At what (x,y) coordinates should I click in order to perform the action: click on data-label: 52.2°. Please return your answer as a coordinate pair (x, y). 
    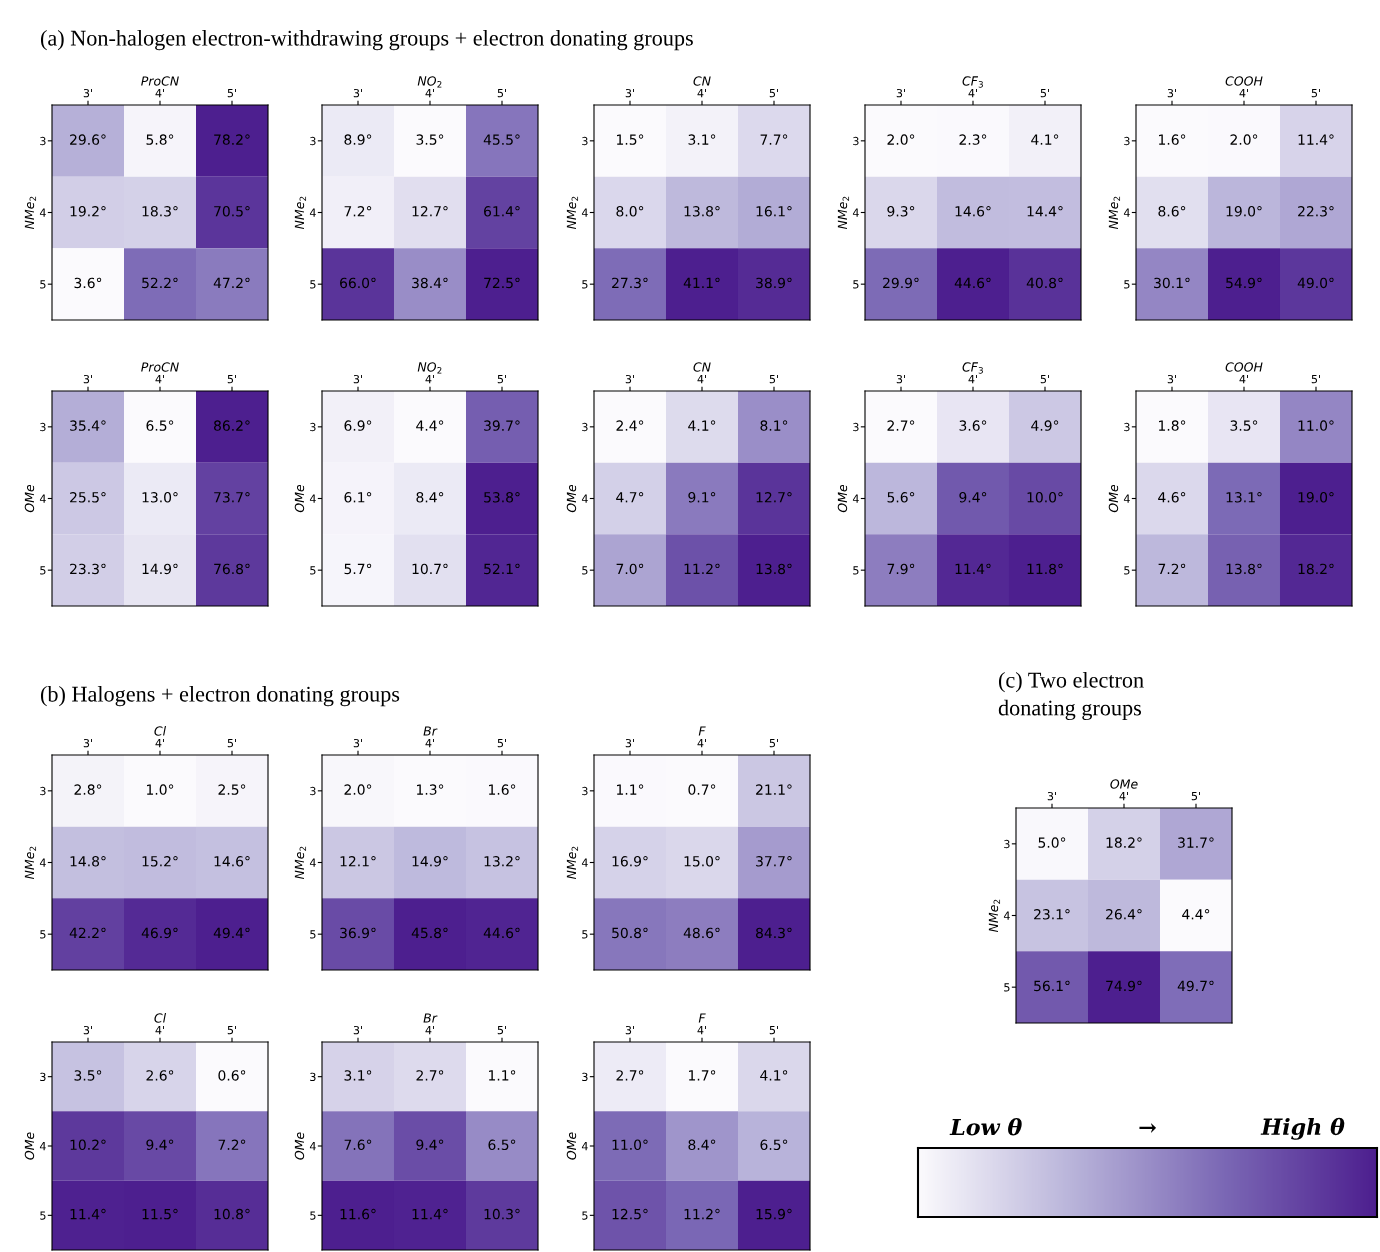
    Looking at the image, I should click on (160, 283).